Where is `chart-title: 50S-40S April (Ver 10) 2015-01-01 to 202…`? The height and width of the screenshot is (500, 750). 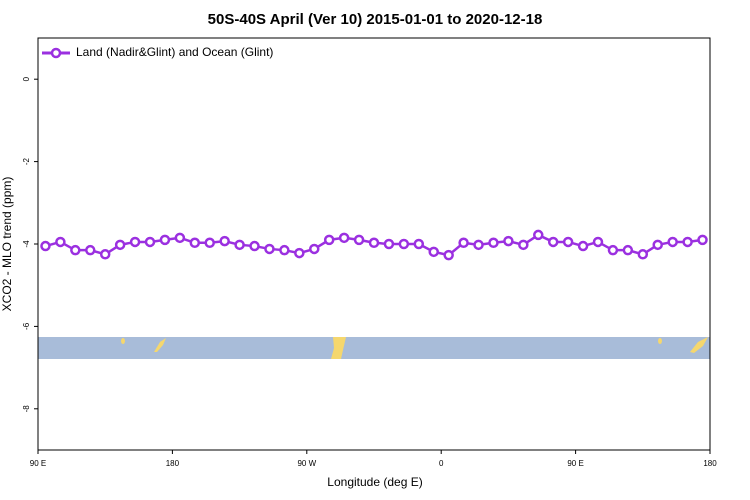
chart-title: 50S-40S April (Ver 10) 2015-01-01 to 202… is located at coordinates (375, 19).